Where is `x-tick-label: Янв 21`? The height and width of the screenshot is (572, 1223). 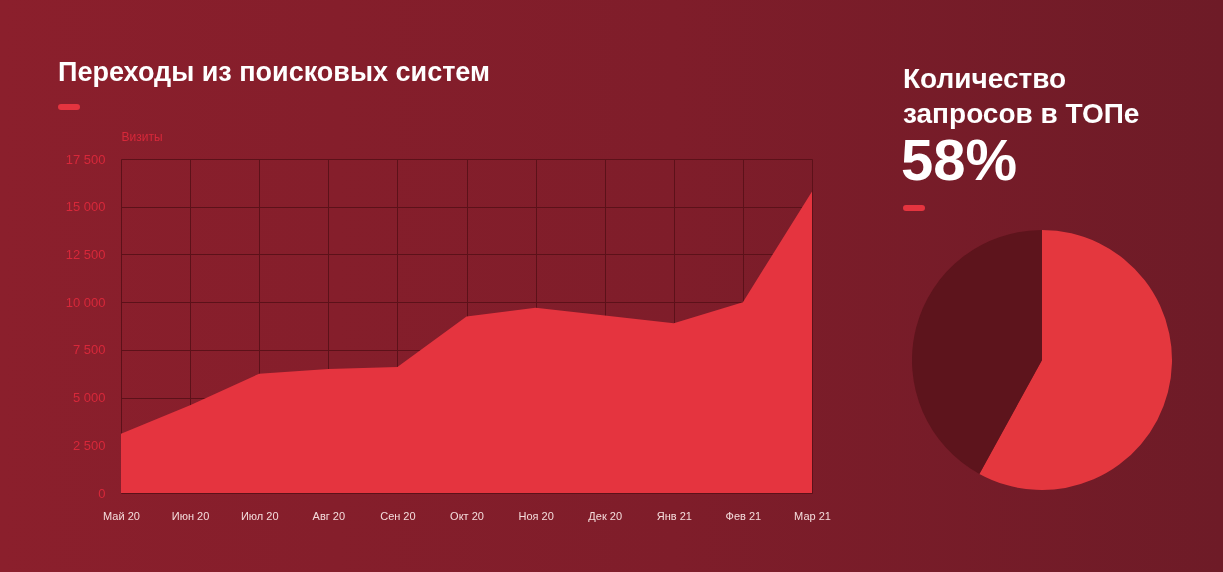 x-tick-label: Янв 21 is located at coordinates (674, 515).